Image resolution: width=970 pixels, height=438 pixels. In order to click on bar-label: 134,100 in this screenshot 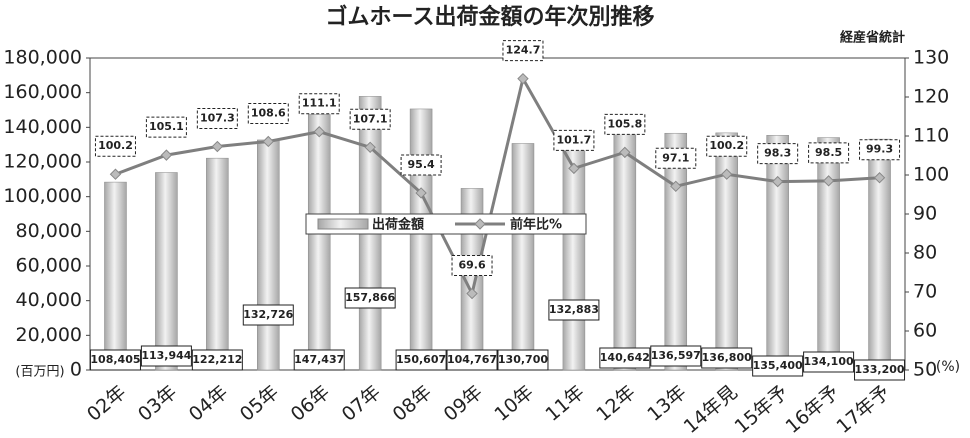, I will do `click(829, 361)`.